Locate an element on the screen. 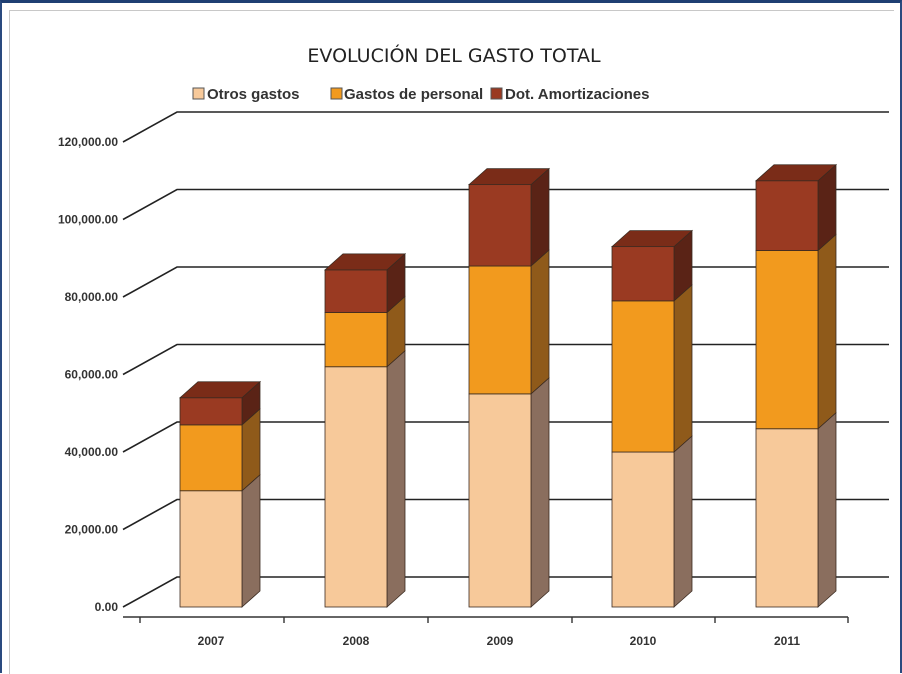 The width and height of the screenshot is (902, 674). bar-gastos-de-personal-2010-side is located at coordinates (683, 368).